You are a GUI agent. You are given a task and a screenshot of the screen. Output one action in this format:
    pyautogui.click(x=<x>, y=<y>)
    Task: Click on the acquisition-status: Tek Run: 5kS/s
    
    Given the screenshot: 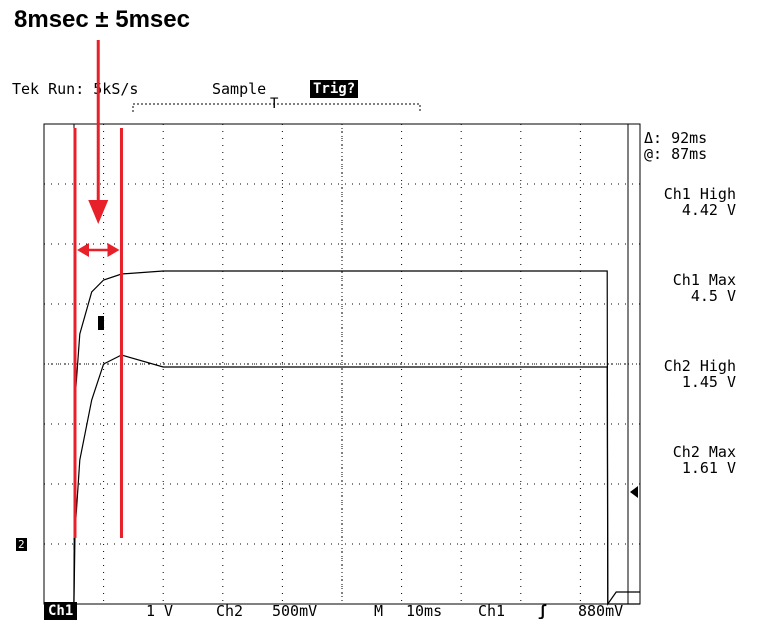 What is the action you would take?
    pyautogui.click(x=75, y=89)
    